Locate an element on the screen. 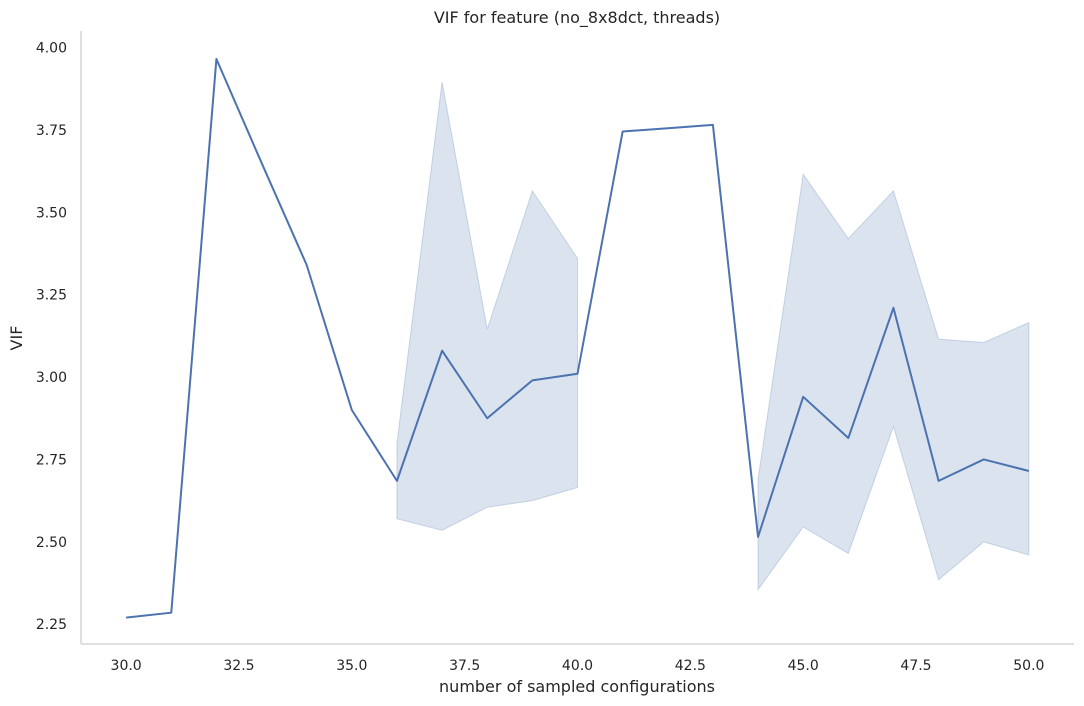  y-axis-ticks: 2.25 2.50 2.75 3.00 3.25 3.50 3.75 4.00 is located at coordinates (51, 336).